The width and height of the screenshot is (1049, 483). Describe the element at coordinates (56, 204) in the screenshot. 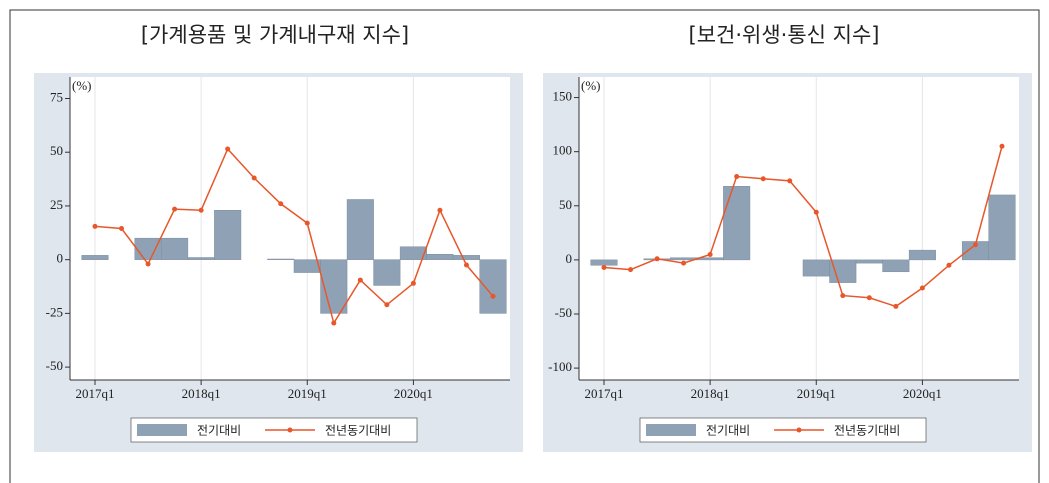

I see `y-tick-label: 25` at that location.